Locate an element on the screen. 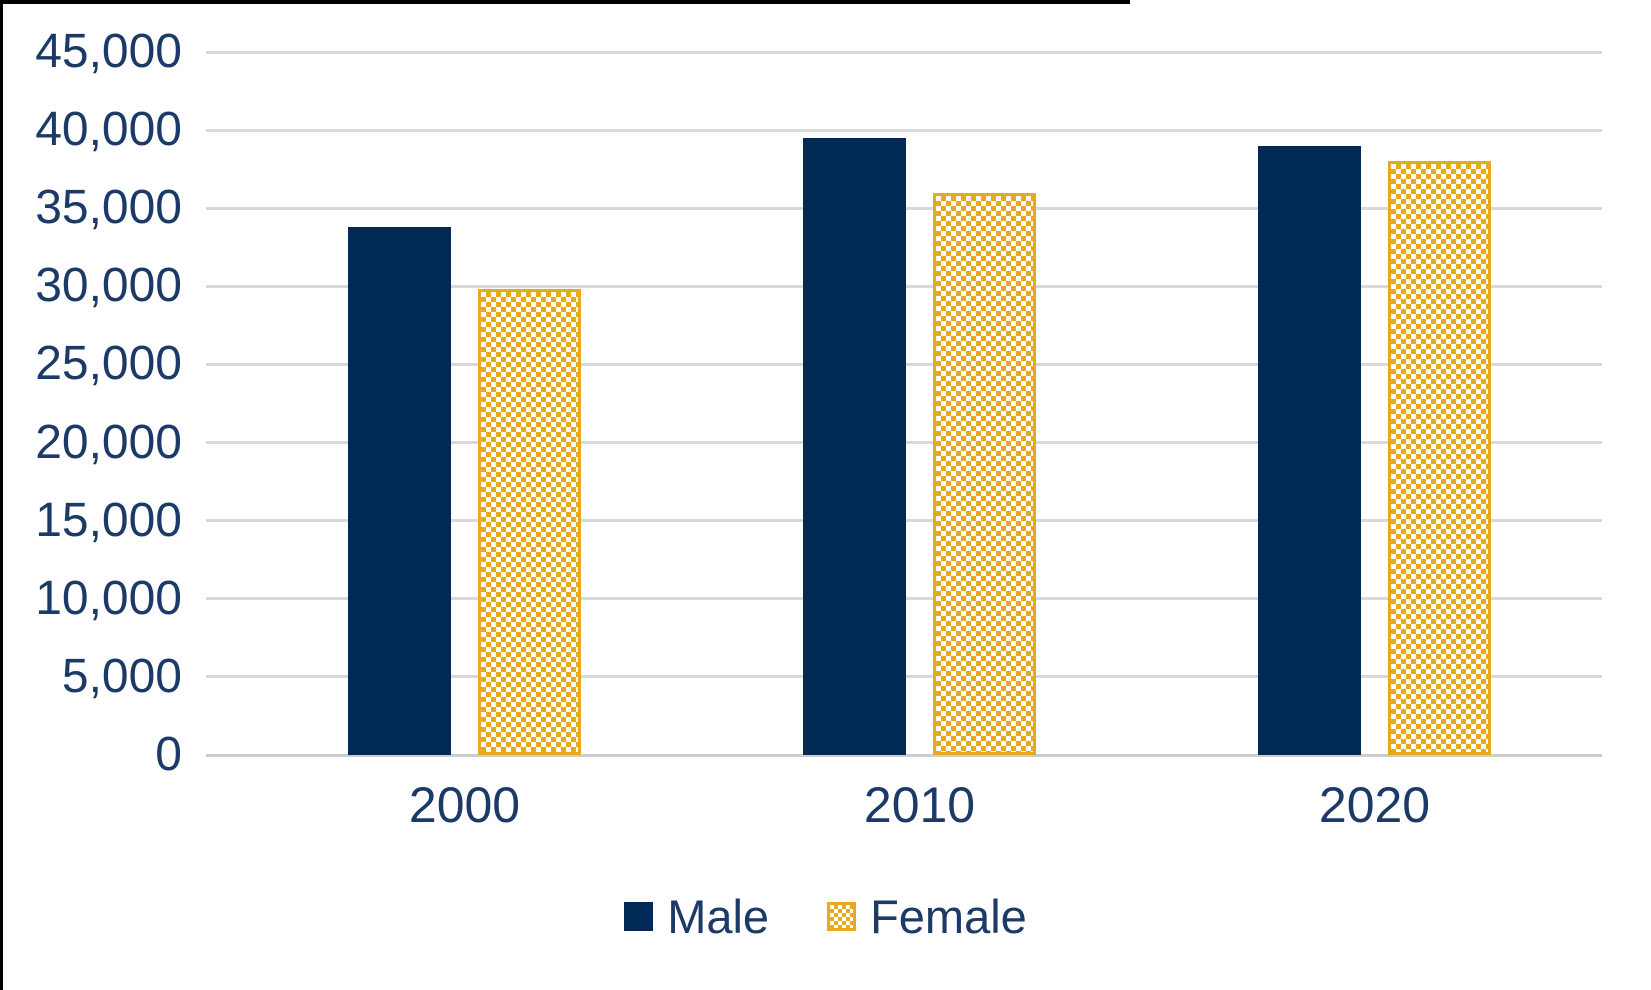  male-swatch-icon is located at coordinates (639, 916).